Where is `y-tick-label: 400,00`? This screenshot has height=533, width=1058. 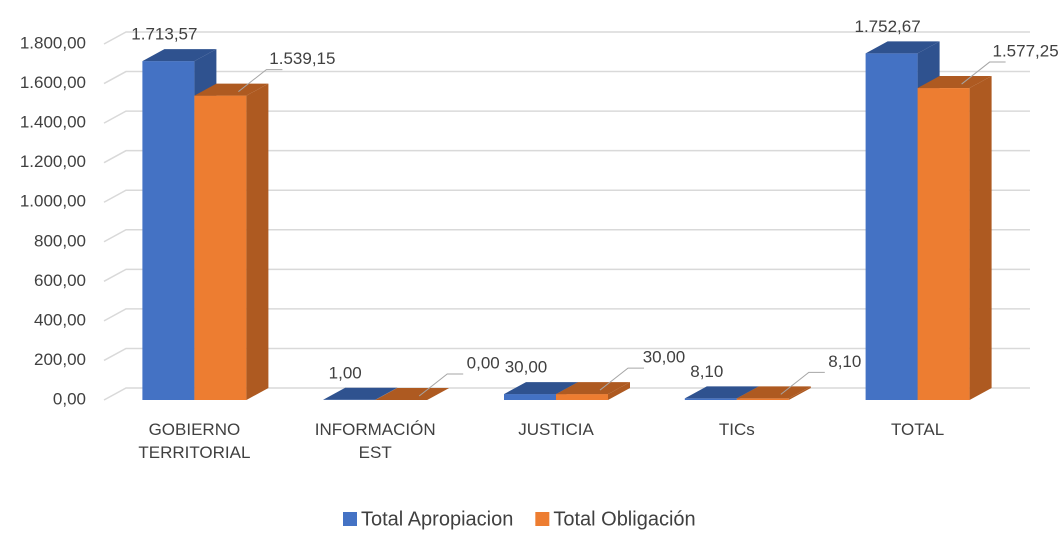
y-tick-label: 400,00 is located at coordinates (60, 319).